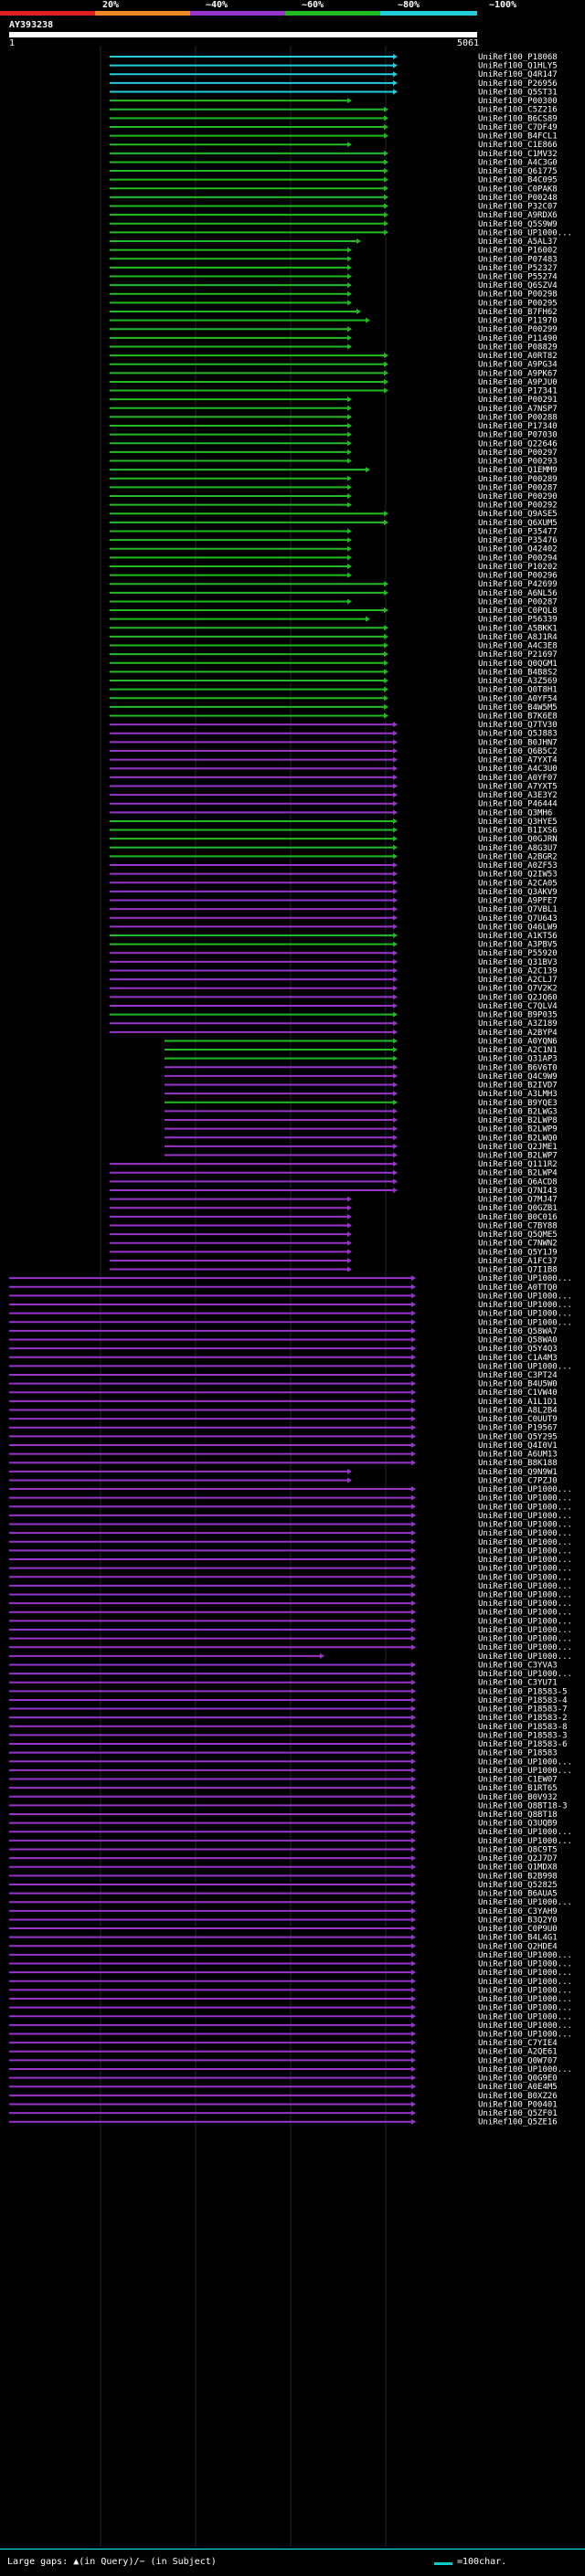 The height and width of the screenshot is (2576, 585). I want to click on hit-label: UniRef100_P18583-8, so click(523, 1727).